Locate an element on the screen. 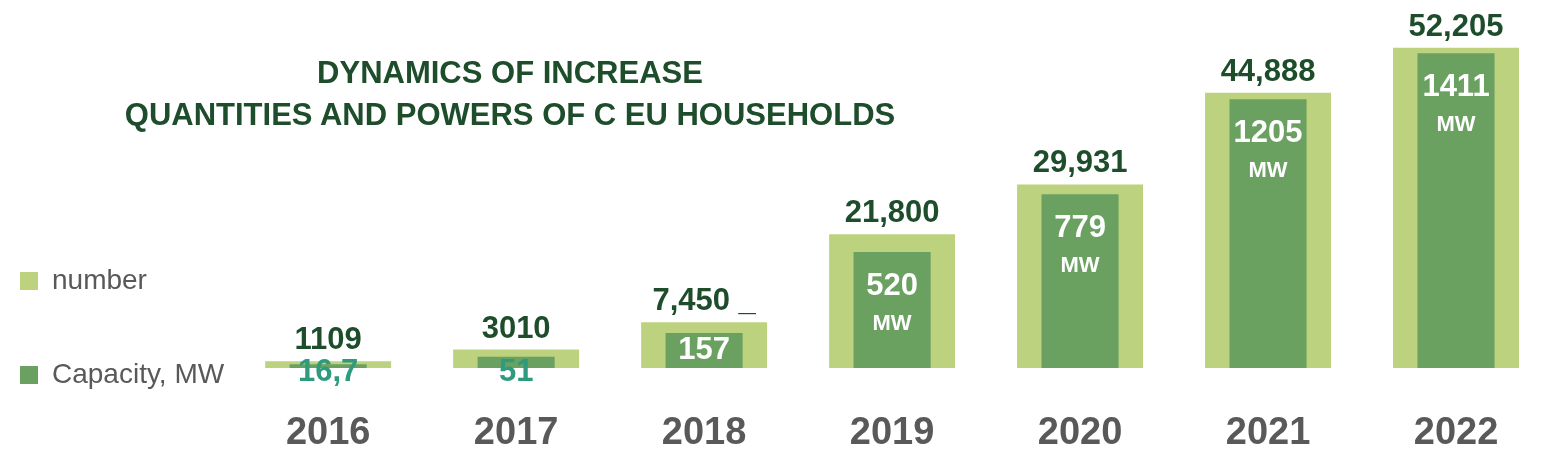 Image resolution: width=1558 pixels, height=452 pixels. x-tick-label: 2018 is located at coordinates (704, 431).